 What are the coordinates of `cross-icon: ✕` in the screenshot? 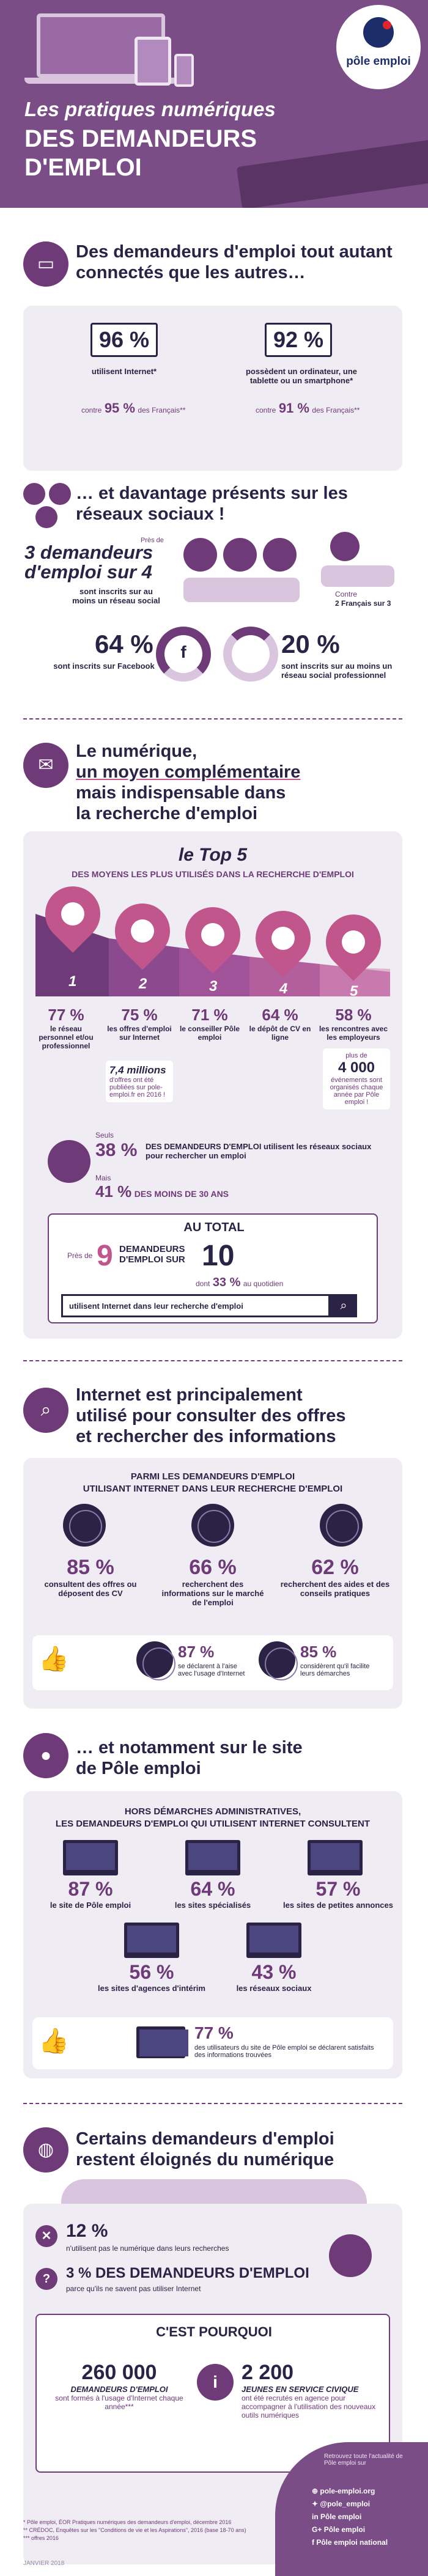 It's located at (46, 2236).